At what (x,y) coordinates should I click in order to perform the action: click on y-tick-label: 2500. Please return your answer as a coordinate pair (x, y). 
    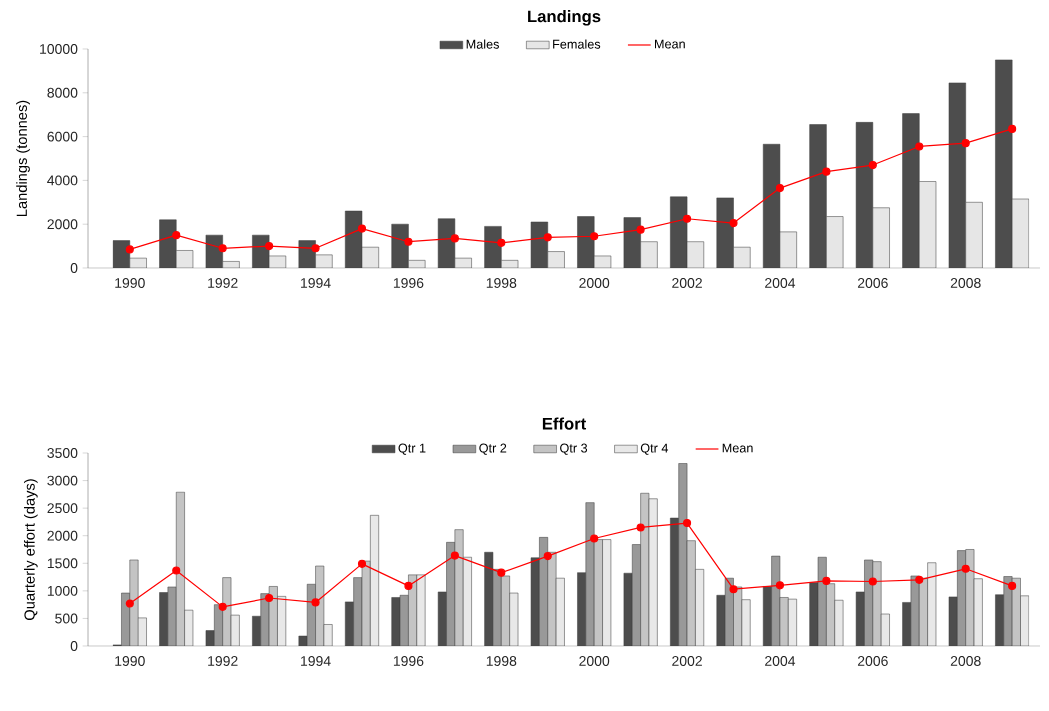
    Looking at the image, I should click on (62, 508).